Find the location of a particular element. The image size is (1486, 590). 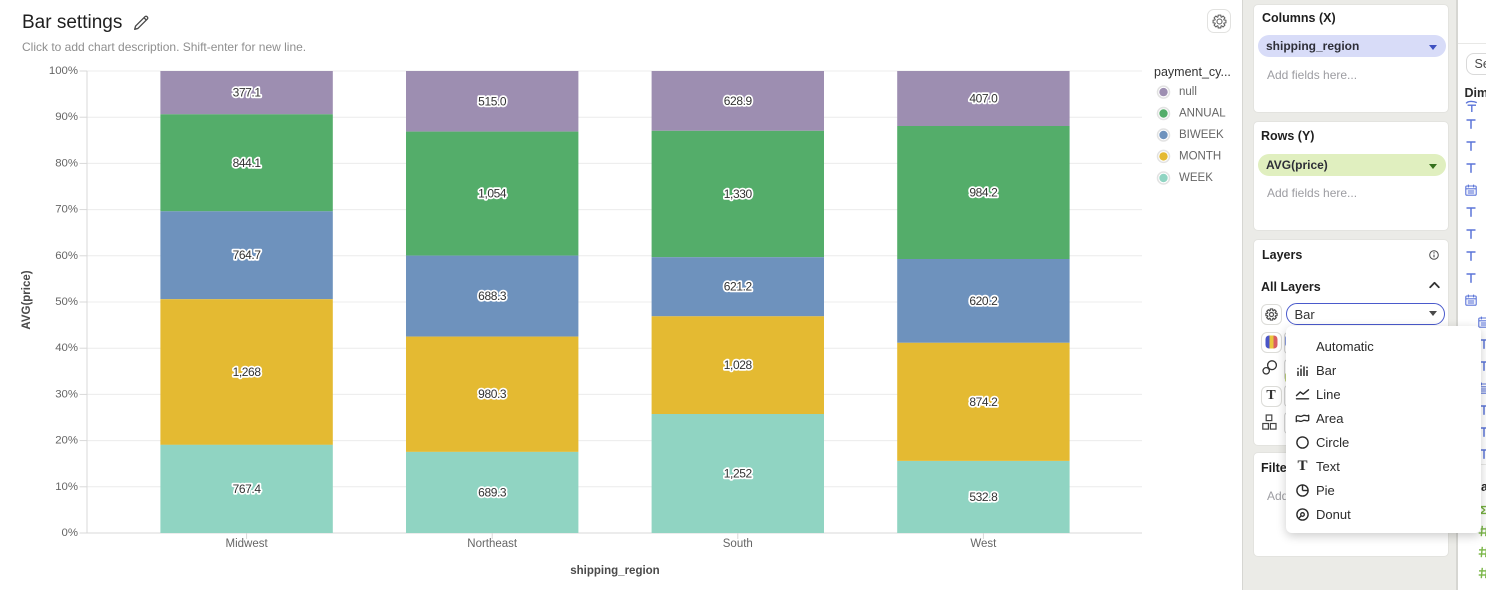

svg-text: MONTH is located at coordinates (1200, 156).